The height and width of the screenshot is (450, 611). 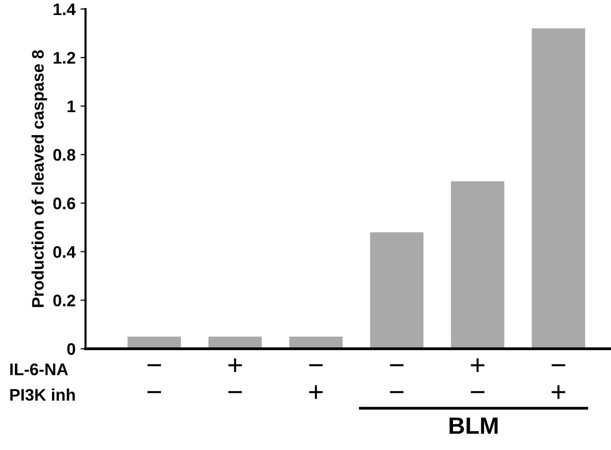 What do you see at coordinates (64, 252) in the screenshot?
I see `y-tick-label: 0.4` at bounding box center [64, 252].